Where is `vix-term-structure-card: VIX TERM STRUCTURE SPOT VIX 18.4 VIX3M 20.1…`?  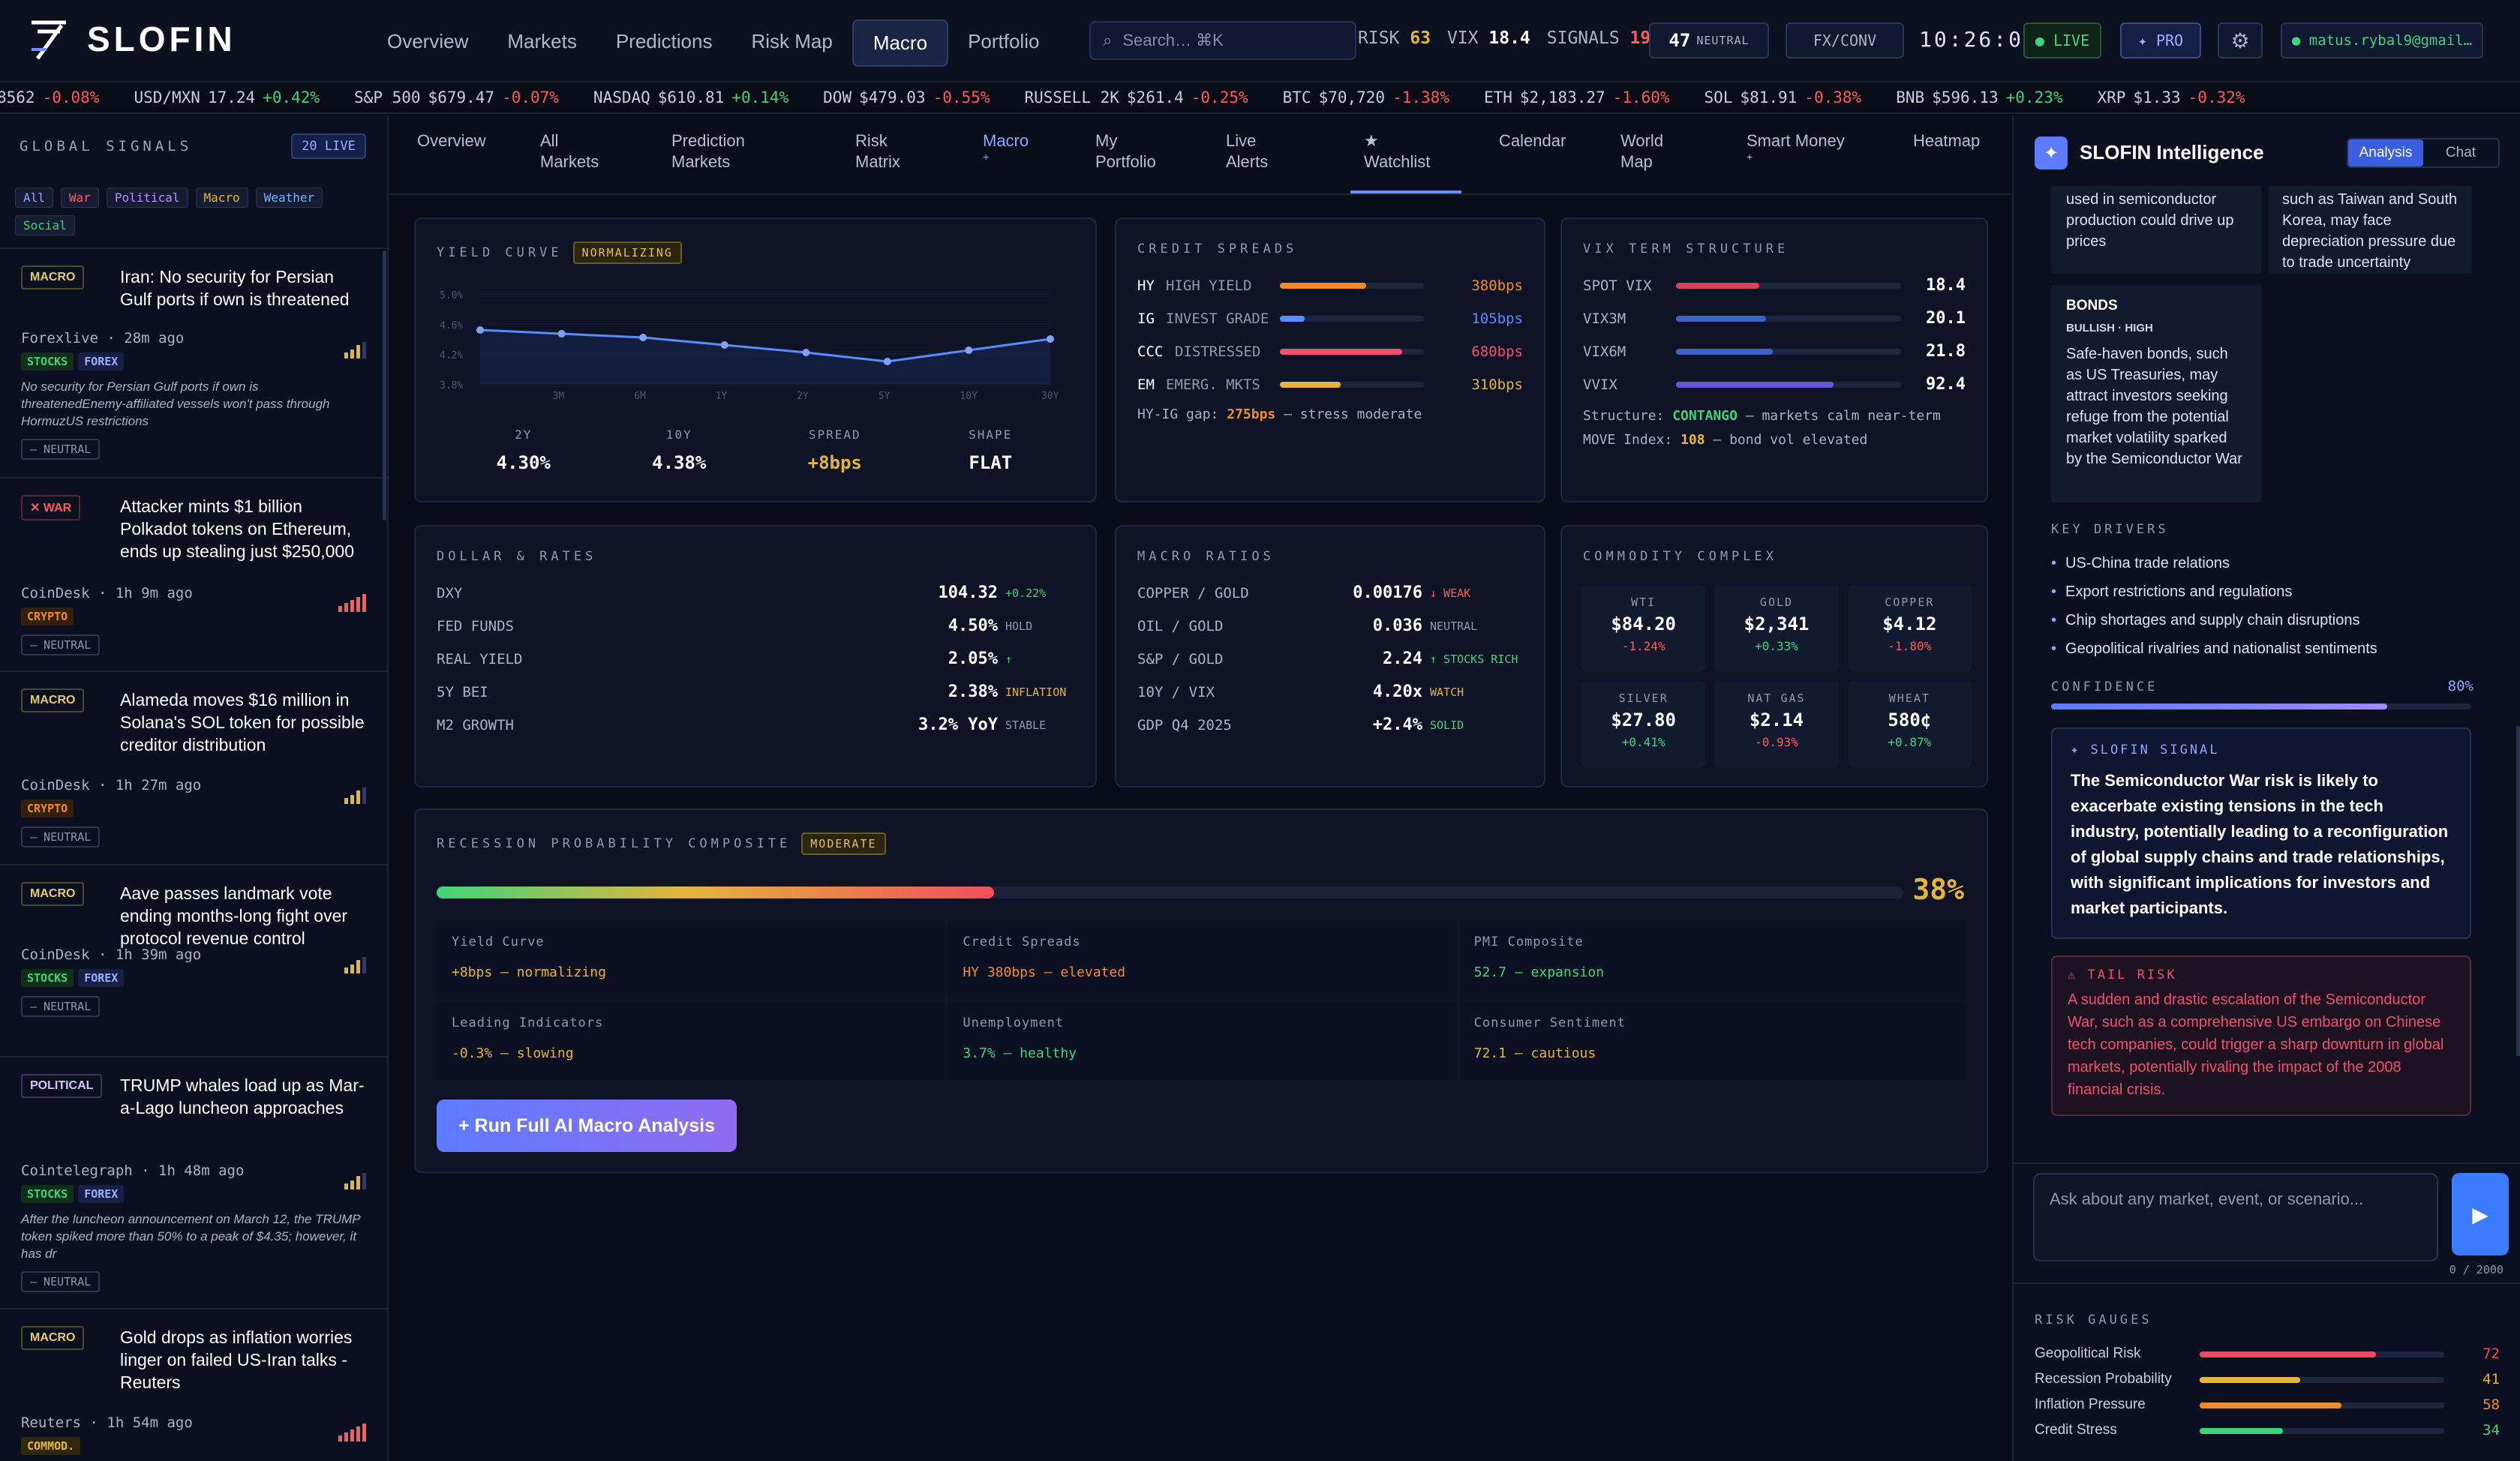
vix-term-structure-card: VIX TERM STRUCTURE SPOT VIX 18.4 VIX3M 20.1… is located at coordinates (1774, 360).